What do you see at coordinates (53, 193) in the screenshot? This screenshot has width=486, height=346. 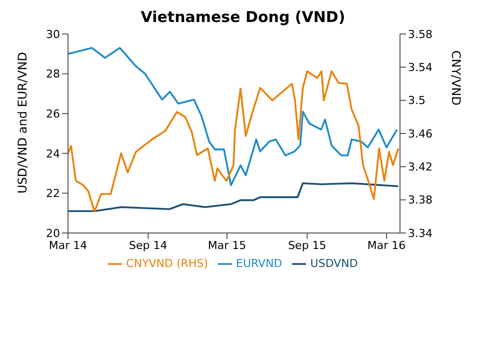 I see `y-tick-label: 22` at bounding box center [53, 193].